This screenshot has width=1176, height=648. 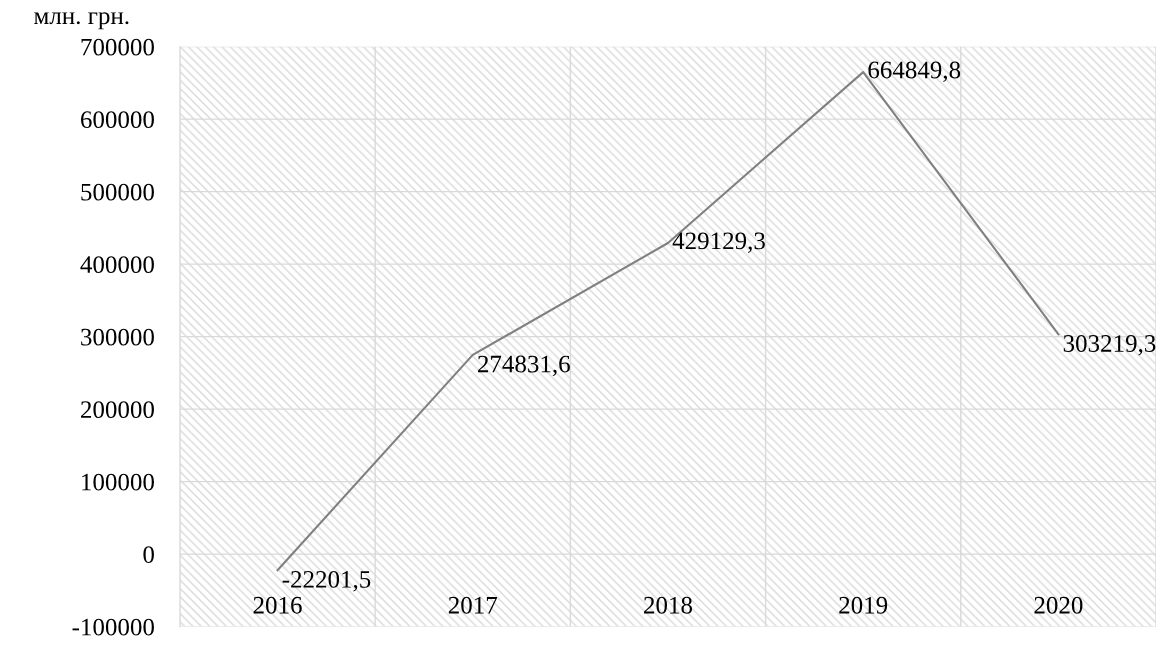 I want to click on y-tick-label: 200000, so click(x=117, y=410).